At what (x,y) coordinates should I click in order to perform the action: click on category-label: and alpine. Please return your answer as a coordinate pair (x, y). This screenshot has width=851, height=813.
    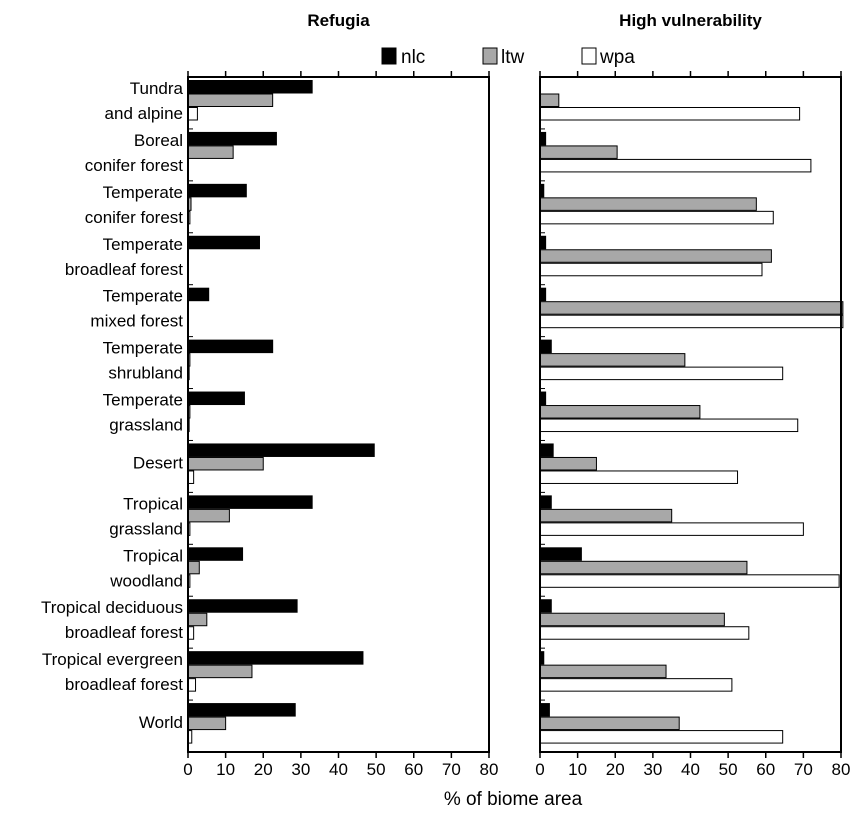
    Looking at the image, I should click on (144, 113).